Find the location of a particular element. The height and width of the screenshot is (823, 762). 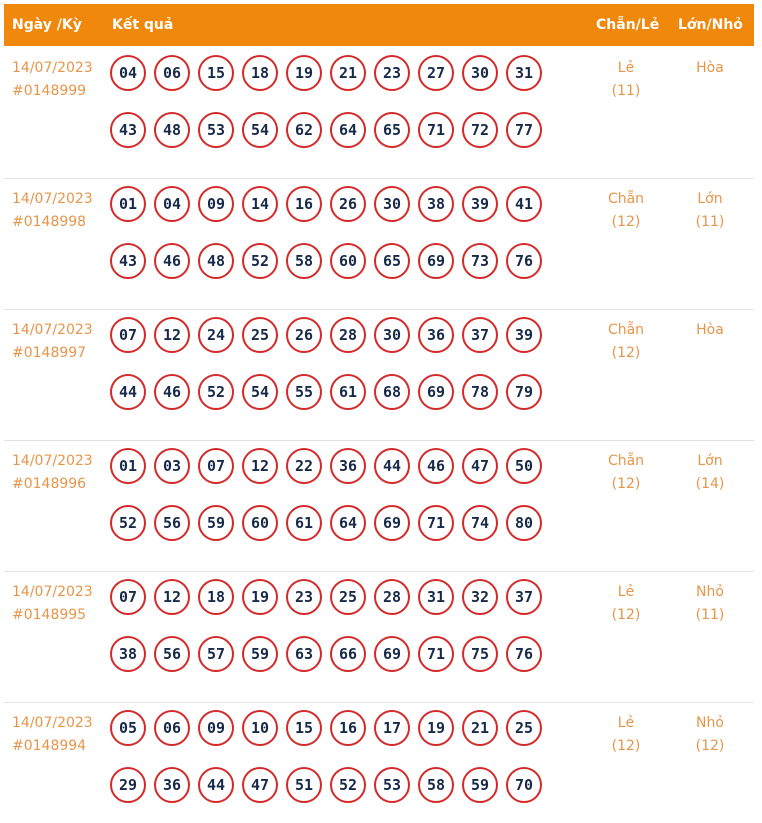

number-ball: 27 is located at coordinates (436, 73).